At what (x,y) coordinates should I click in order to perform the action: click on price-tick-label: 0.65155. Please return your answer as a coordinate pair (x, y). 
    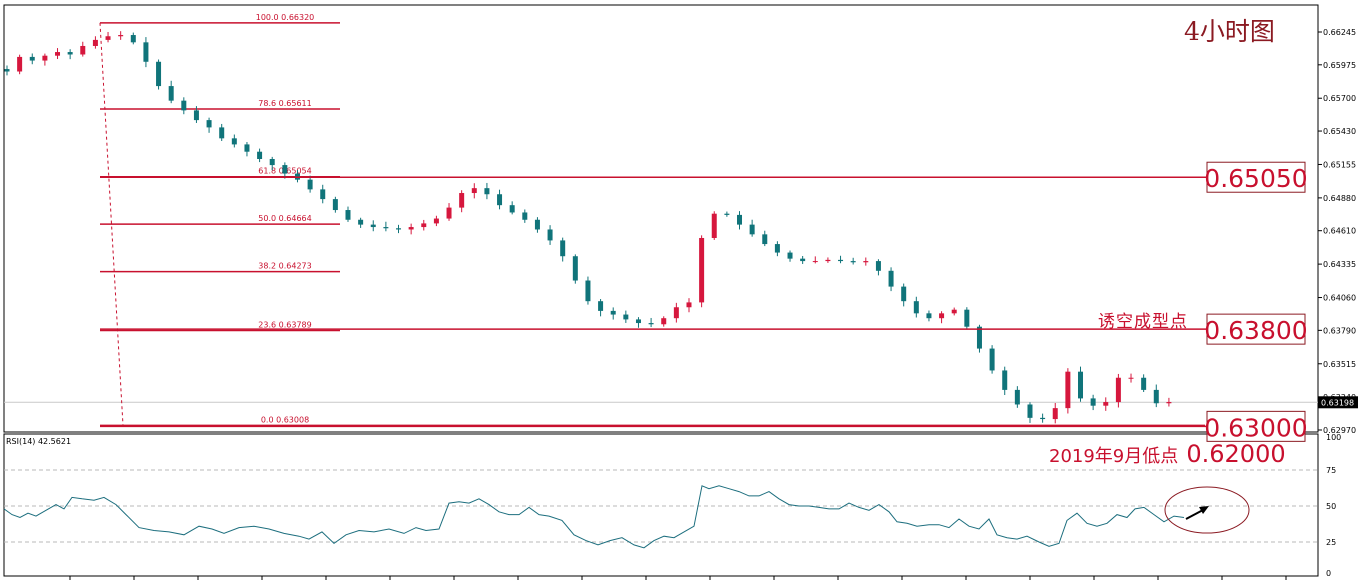
    Looking at the image, I should click on (1339, 164).